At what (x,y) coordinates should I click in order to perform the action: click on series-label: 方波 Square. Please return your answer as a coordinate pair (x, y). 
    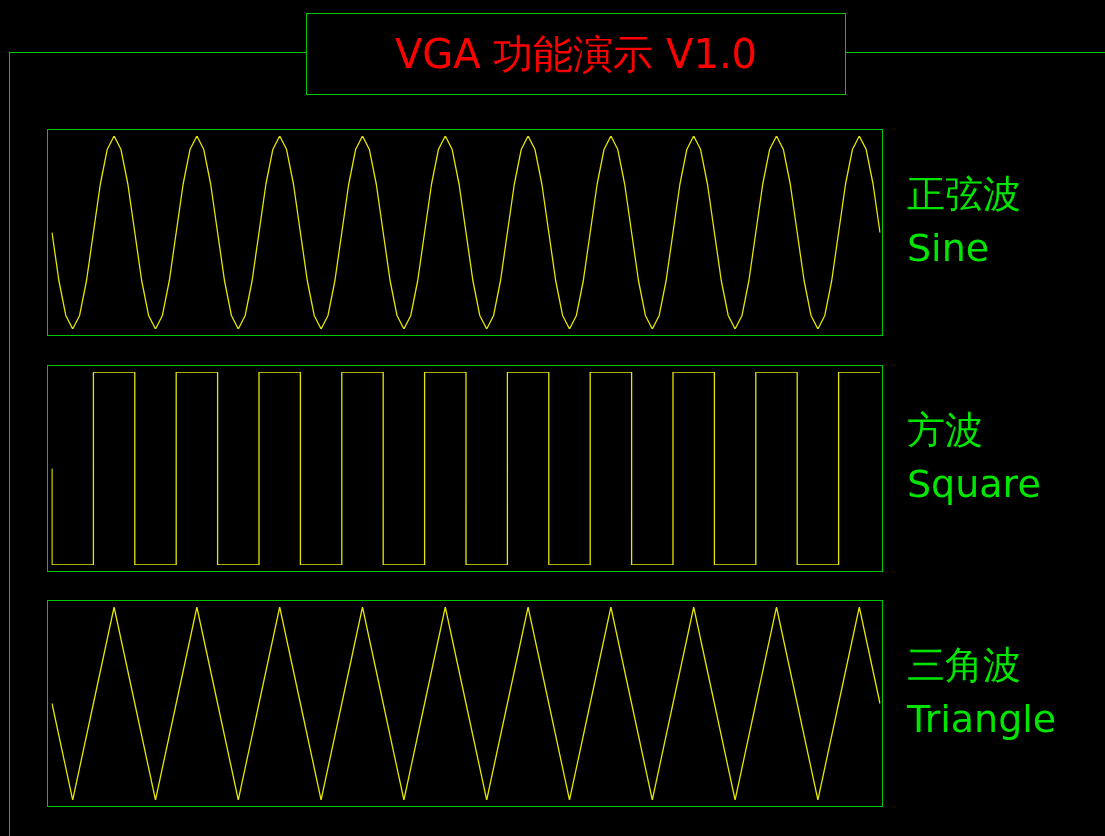
    Looking at the image, I should click on (974, 457).